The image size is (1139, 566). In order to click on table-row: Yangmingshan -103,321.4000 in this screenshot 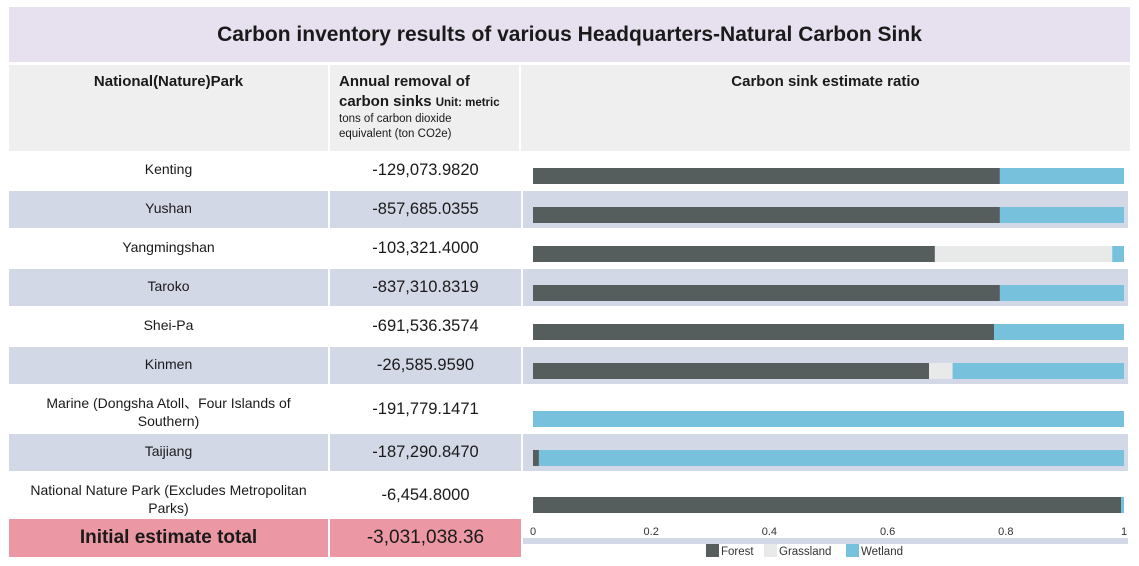, I will do `click(265, 248)`.